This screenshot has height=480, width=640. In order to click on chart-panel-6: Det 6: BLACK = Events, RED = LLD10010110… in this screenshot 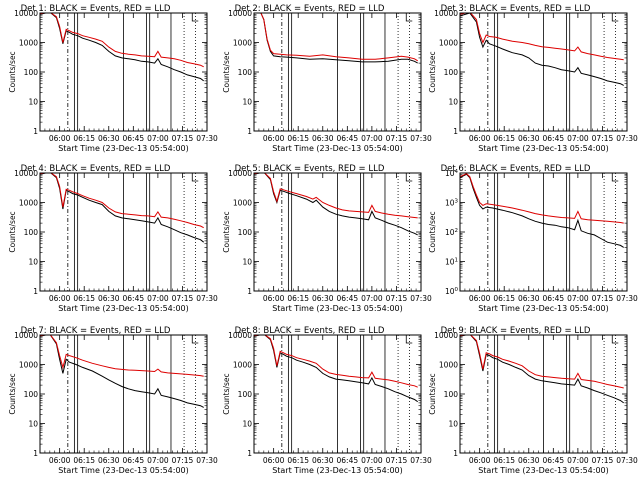, I will do `click(533, 238)`.